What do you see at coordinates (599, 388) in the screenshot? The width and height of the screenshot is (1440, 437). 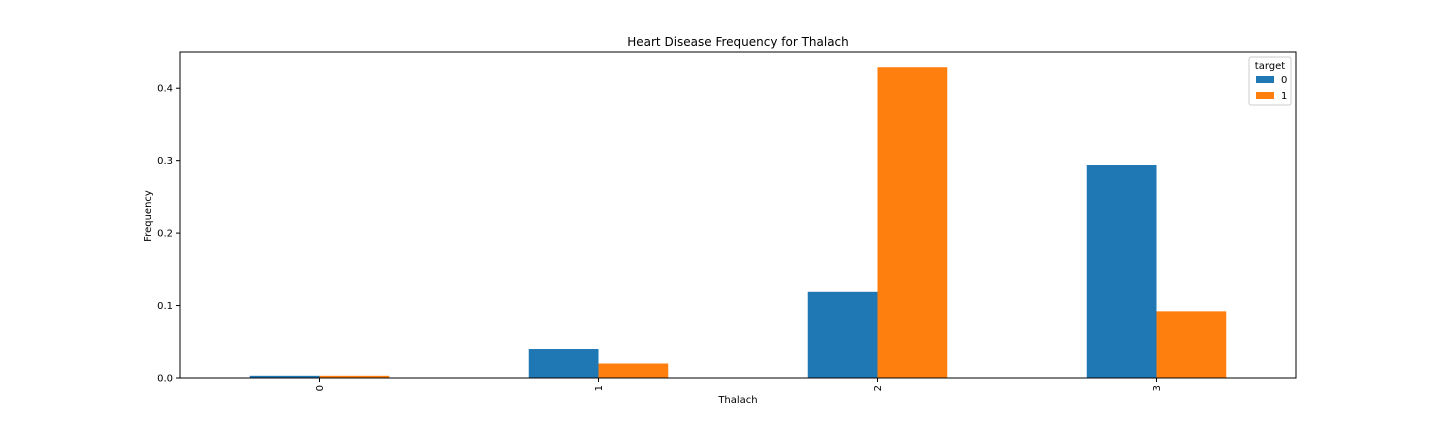 I see `x-tick-label: 1` at bounding box center [599, 388].